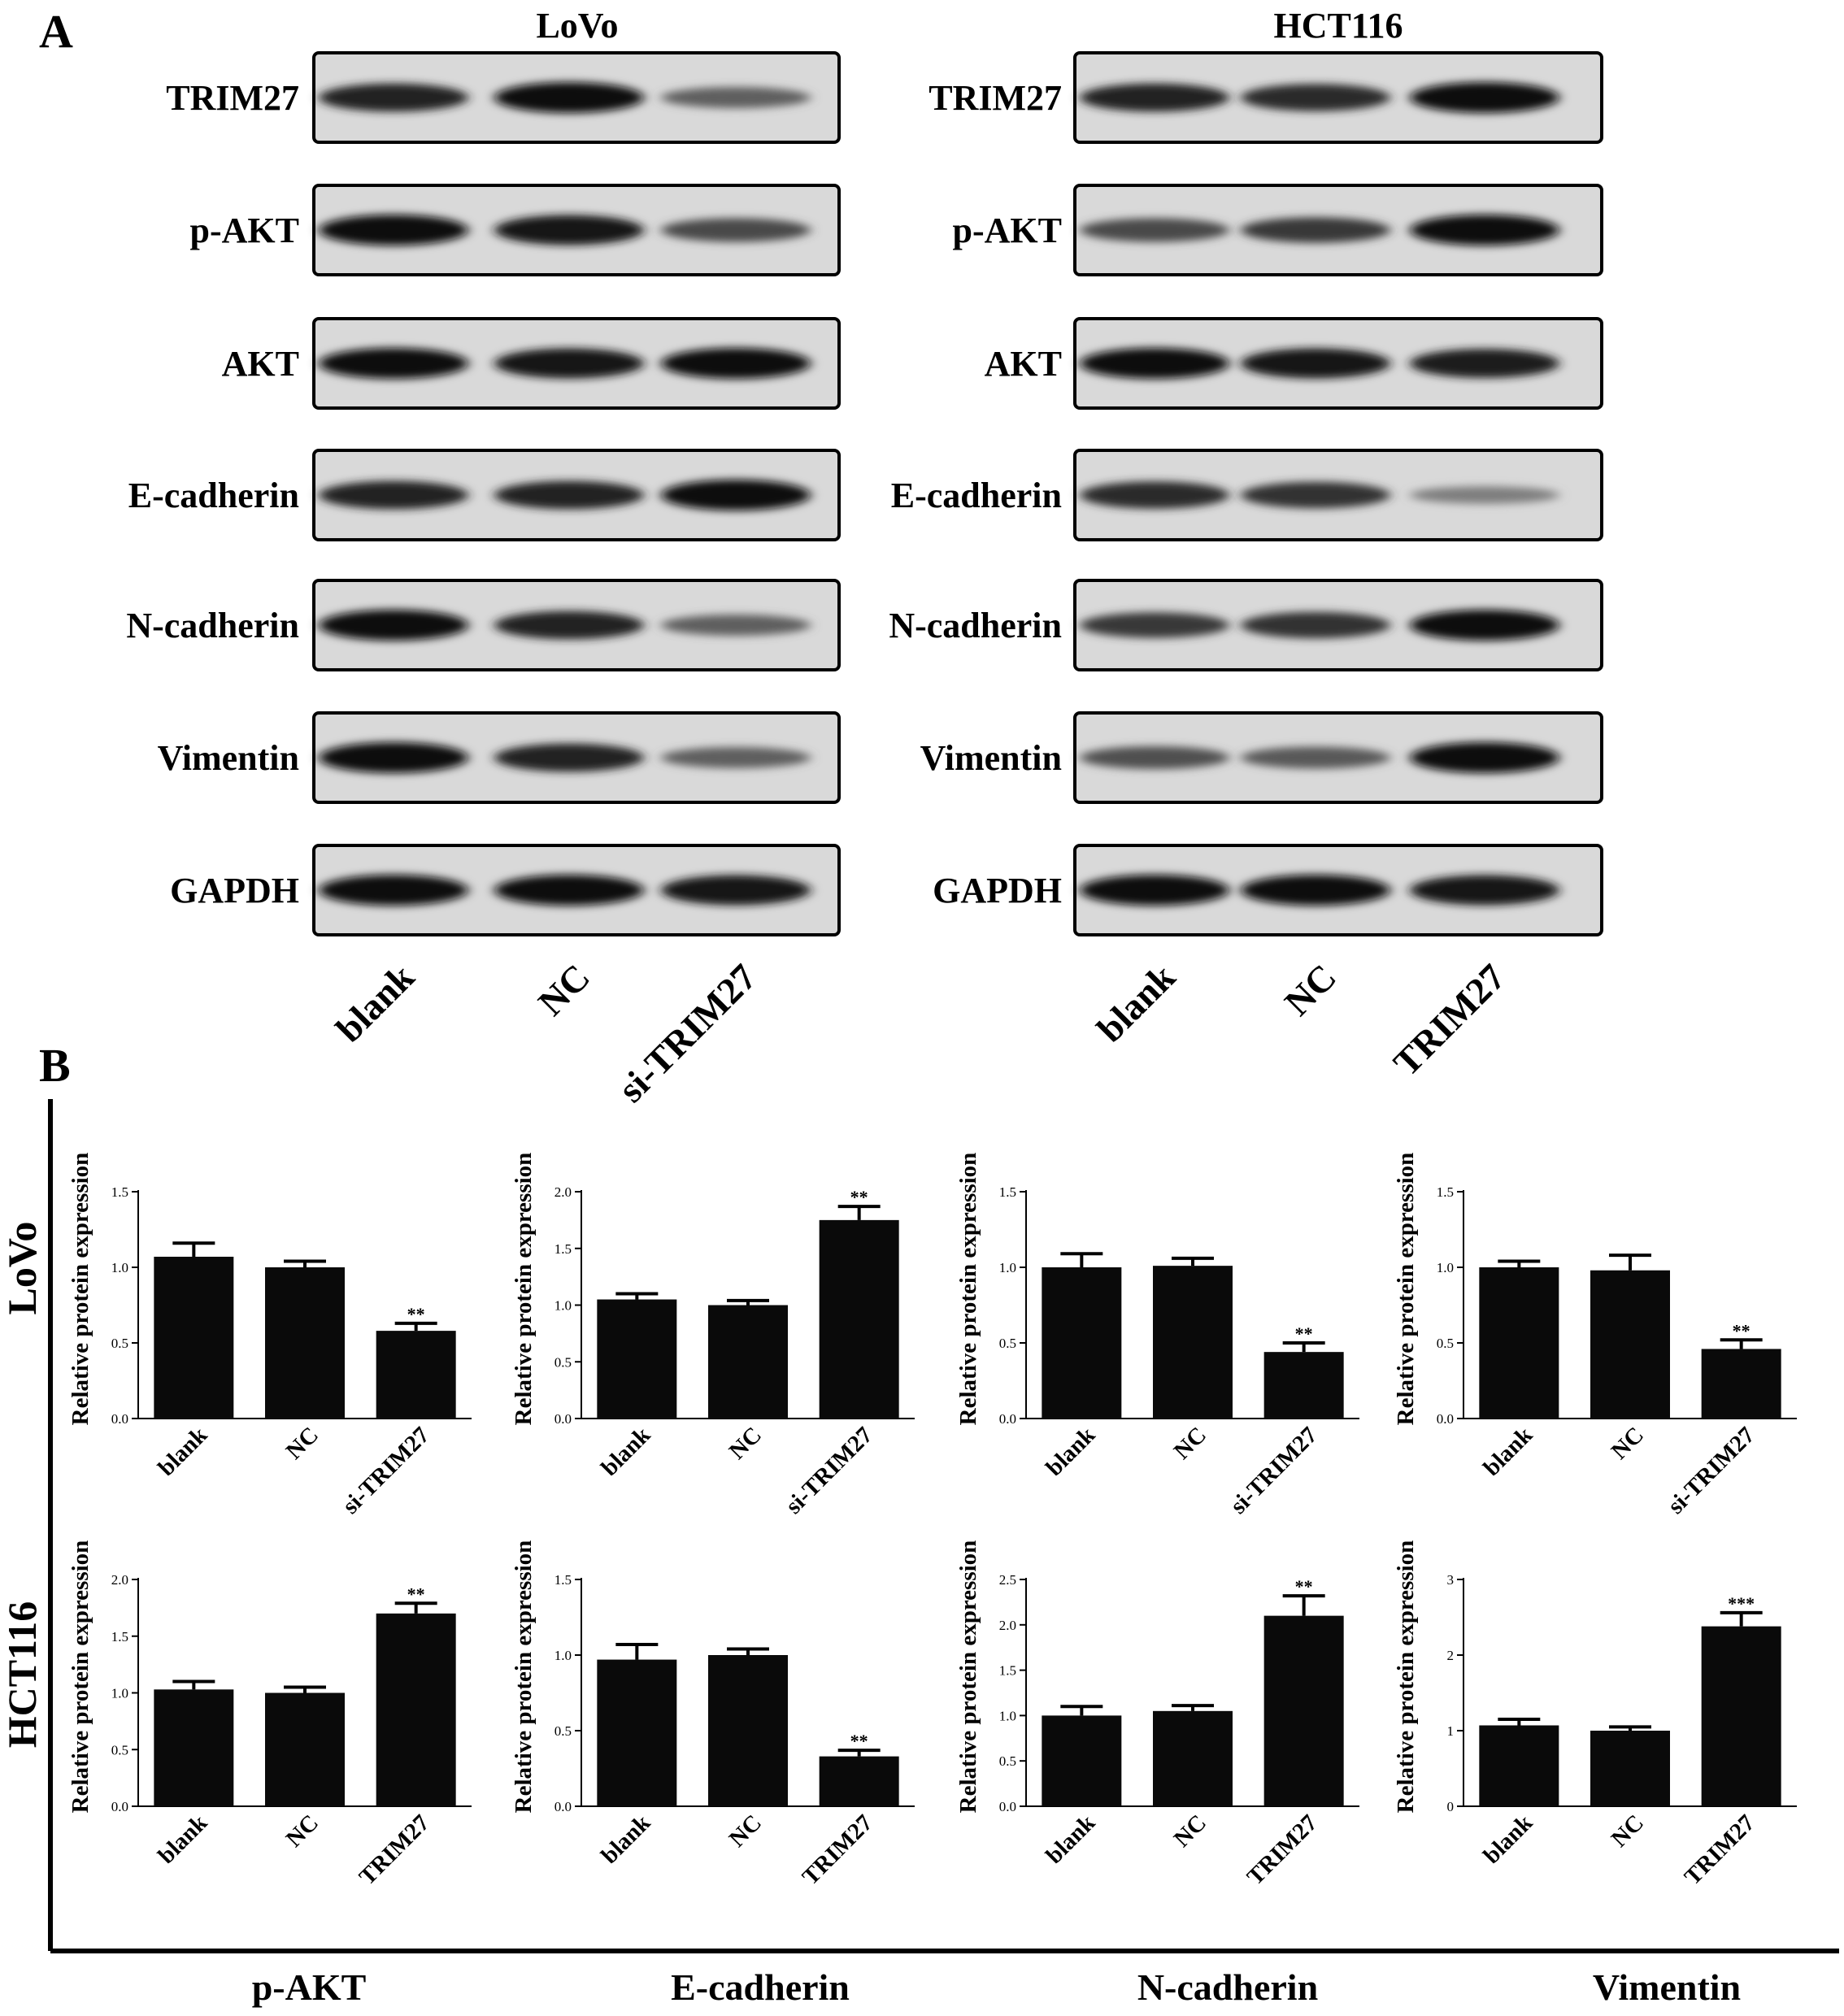 The width and height of the screenshot is (1844, 2016). What do you see at coordinates (736, 757) in the screenshot?
I see `blot-band-vimentin-si-trim27` at bounding box center [736, 757].